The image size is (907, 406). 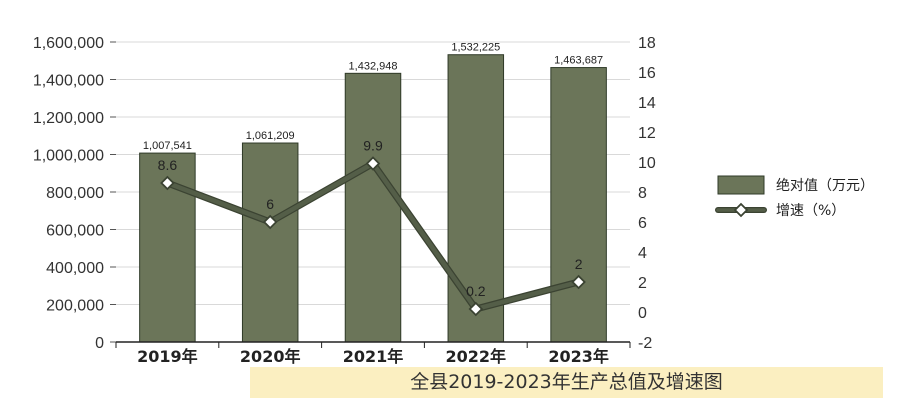 I want to click on line-data-label: 9.9, so click(x=373, y=146).